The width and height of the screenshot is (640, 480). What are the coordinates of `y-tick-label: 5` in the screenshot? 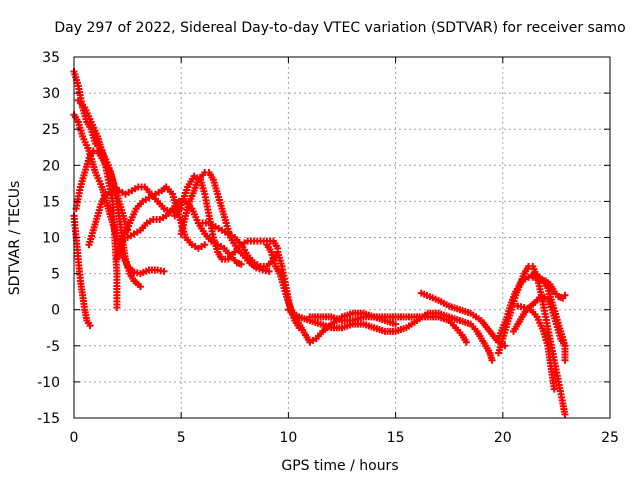 It's located at (55, 275).